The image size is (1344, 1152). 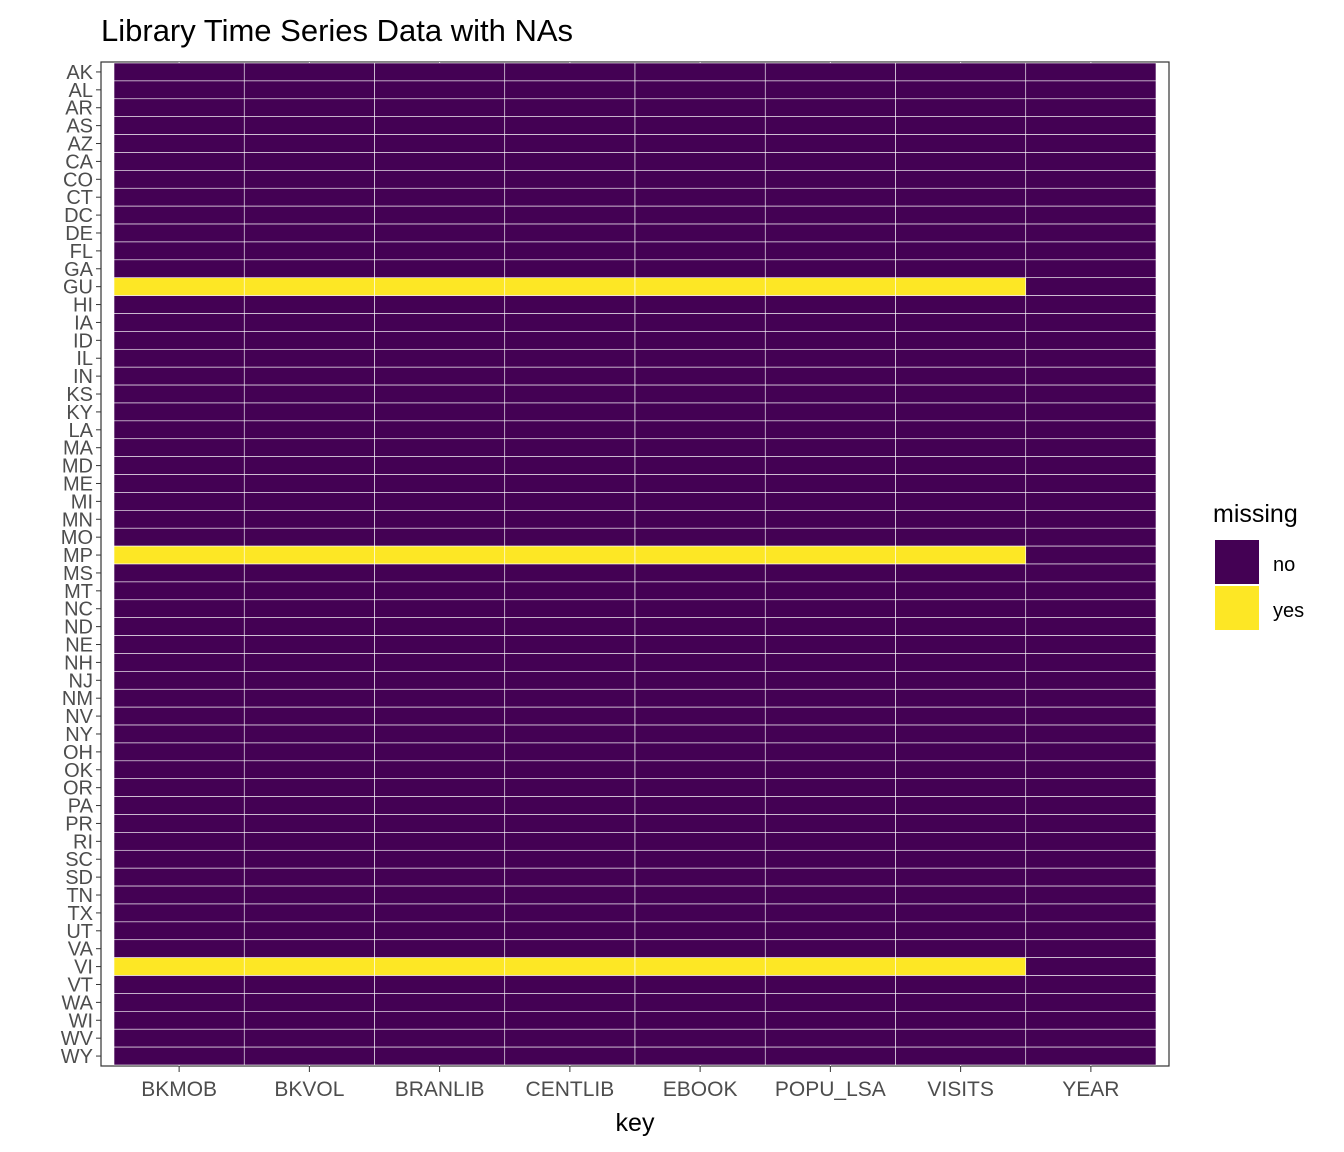 What do you see at coordinates (830, 1002) in the screenshot?
I see `cell-wa-popu_lsa` at bounding box center [830, 1002].